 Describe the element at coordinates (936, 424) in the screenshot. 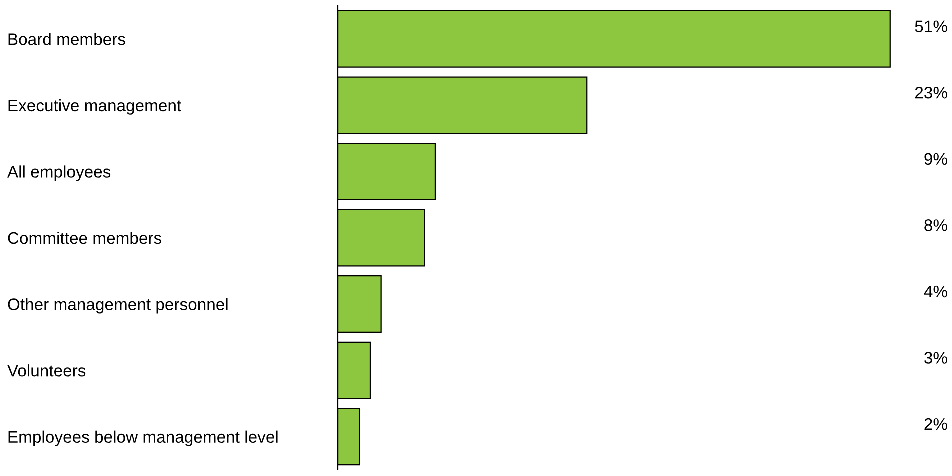

I see `data-label: 2%` at that location.